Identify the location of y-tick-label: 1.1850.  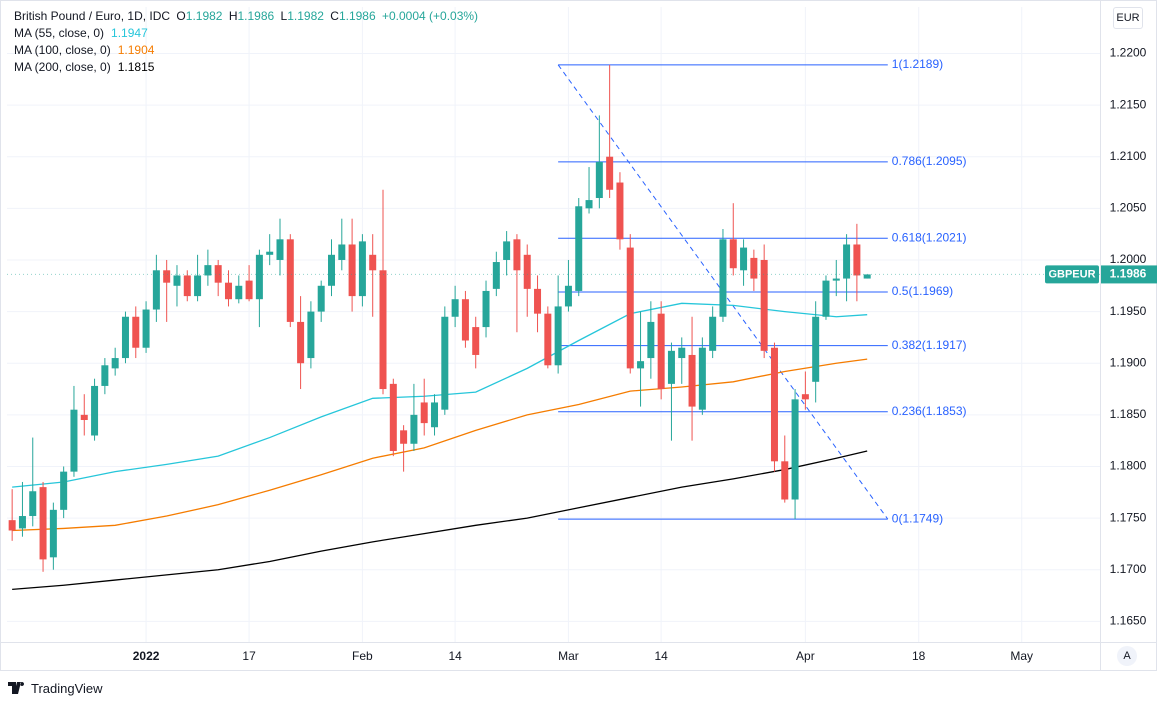
(1128, 414).